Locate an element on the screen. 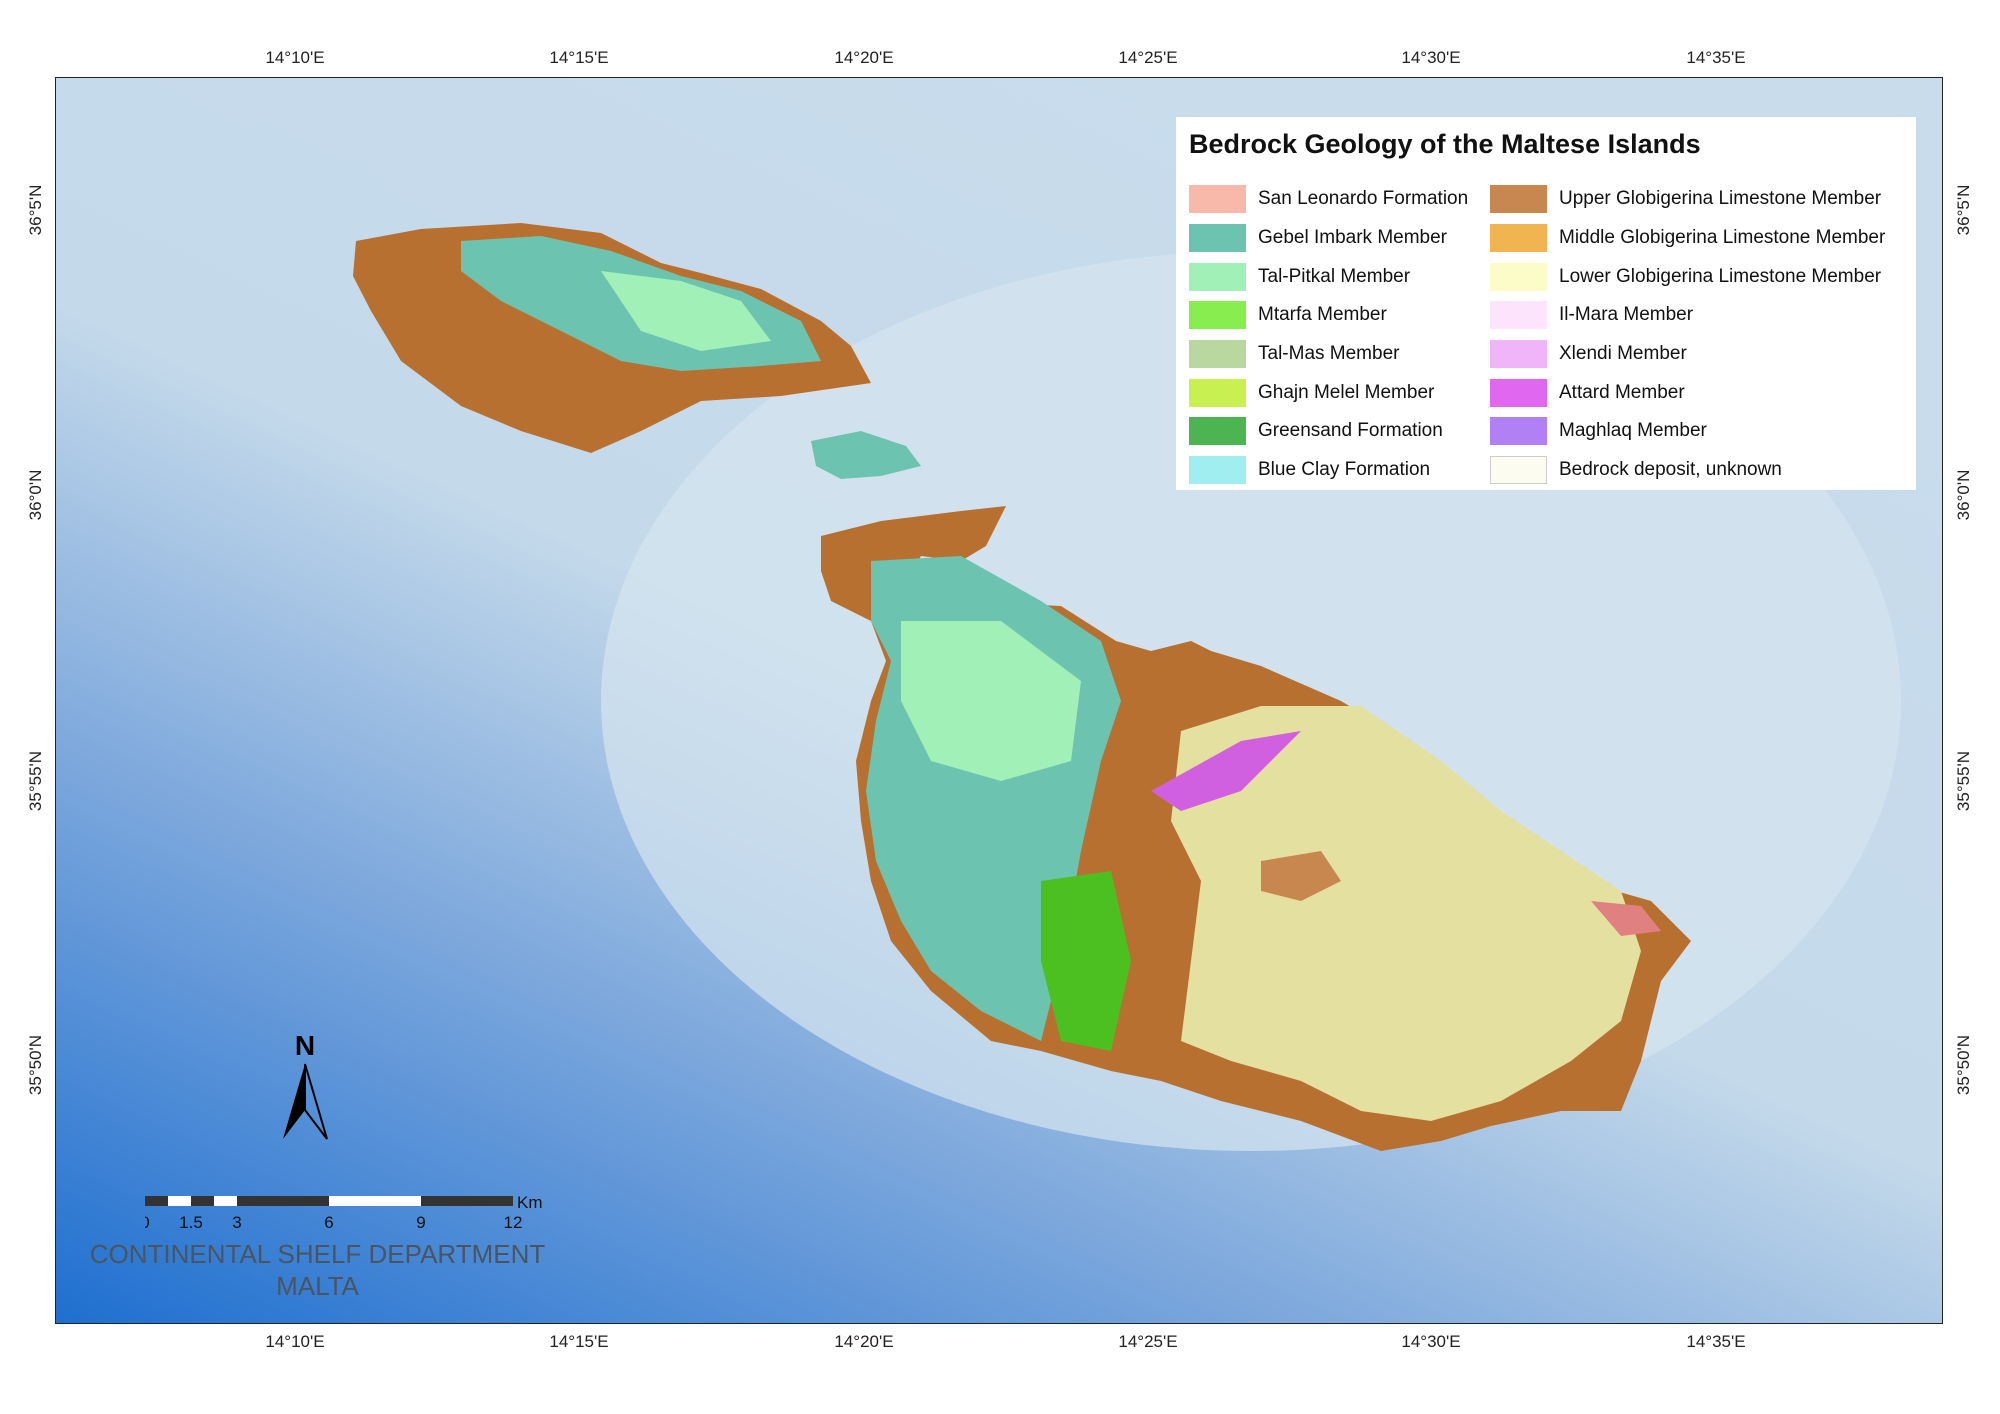 The width and height of the screenshot is (2000, 1414). legend-label: Mtarfa Member is located at coordinates (1322, 315).